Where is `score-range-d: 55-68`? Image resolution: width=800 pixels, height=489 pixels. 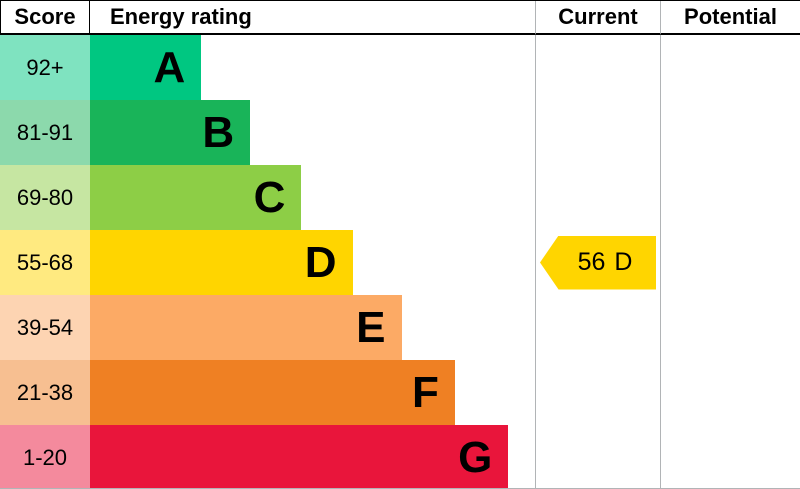
score-range-d: 55-68 is located at coordinates (45, 262).